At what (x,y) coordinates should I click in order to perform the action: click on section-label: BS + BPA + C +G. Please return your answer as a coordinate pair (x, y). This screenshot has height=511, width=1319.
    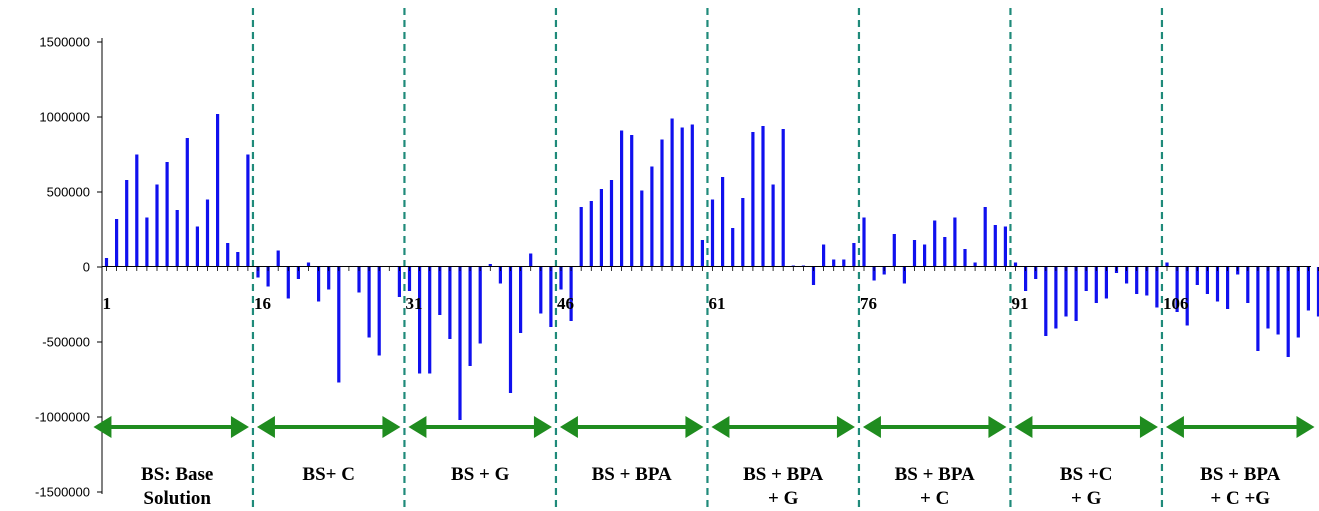
    Looking at the image, I should click on (1240, 486).